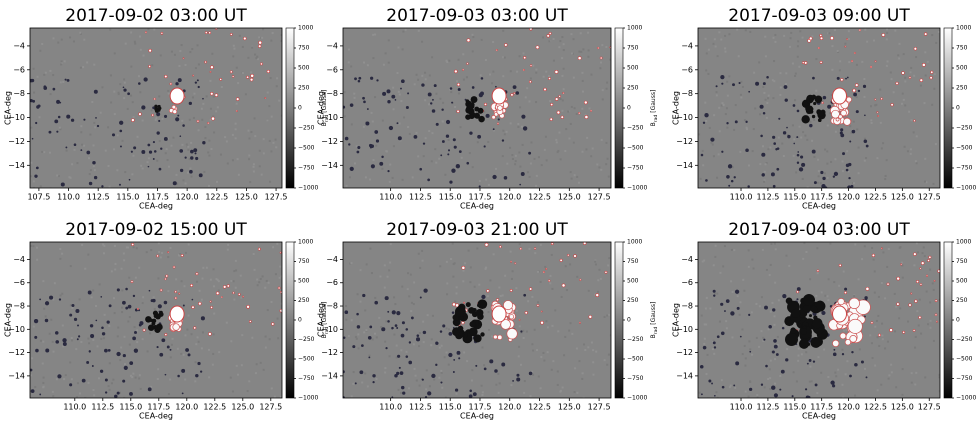  Describe the element at coordinates (840, 116) in the screenshot. I see `ar-bright` at that location.